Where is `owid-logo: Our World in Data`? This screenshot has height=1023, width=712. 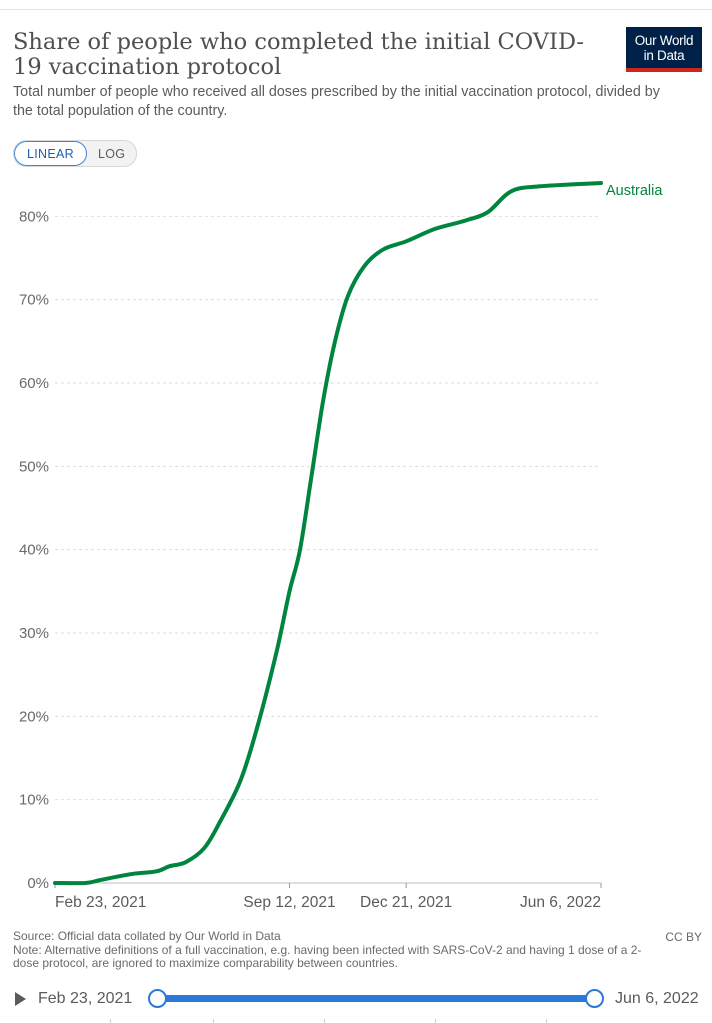 owid-logo: Our World in Data is located at coordinates (664, 49).